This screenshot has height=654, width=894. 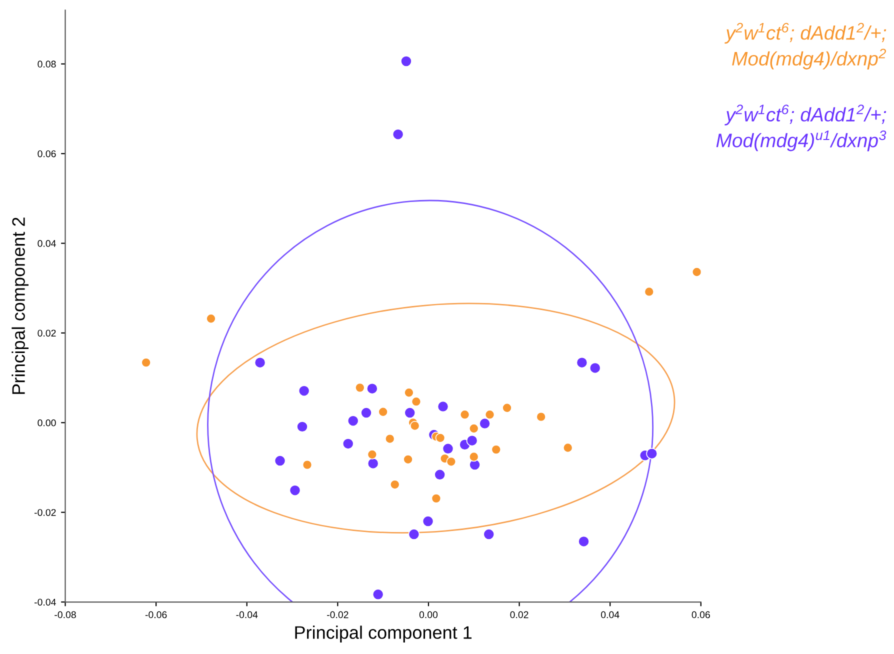 I want to click on x-tick-label: 0.00, so click(x=428, y=614).